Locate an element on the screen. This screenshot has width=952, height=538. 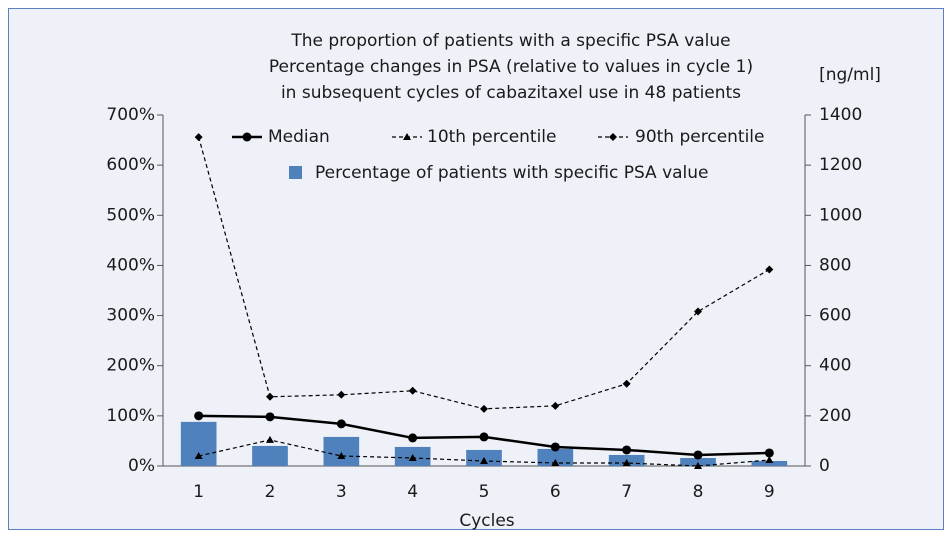
y2-tick-label: 400 is located at coordinates (835, 366).